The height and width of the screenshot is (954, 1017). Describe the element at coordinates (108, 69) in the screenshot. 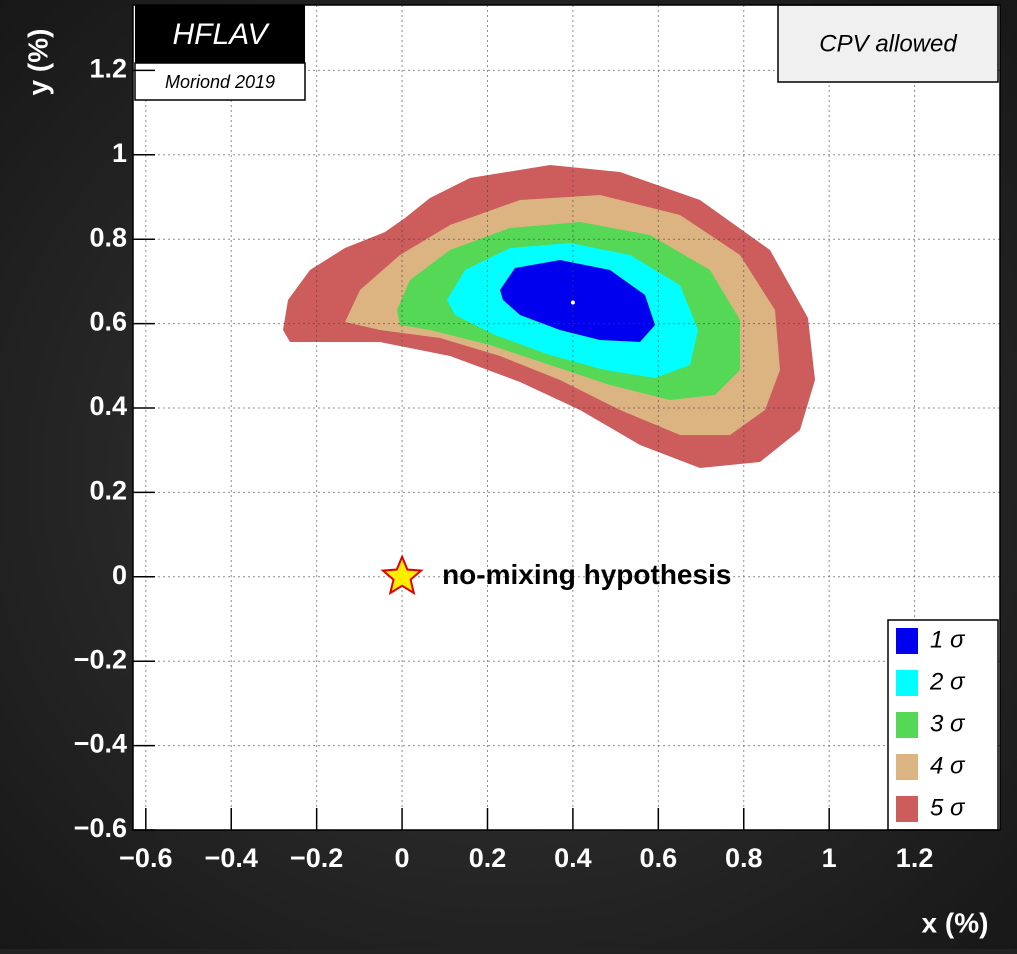

I see `y-tick-label: 1.2` at that location.